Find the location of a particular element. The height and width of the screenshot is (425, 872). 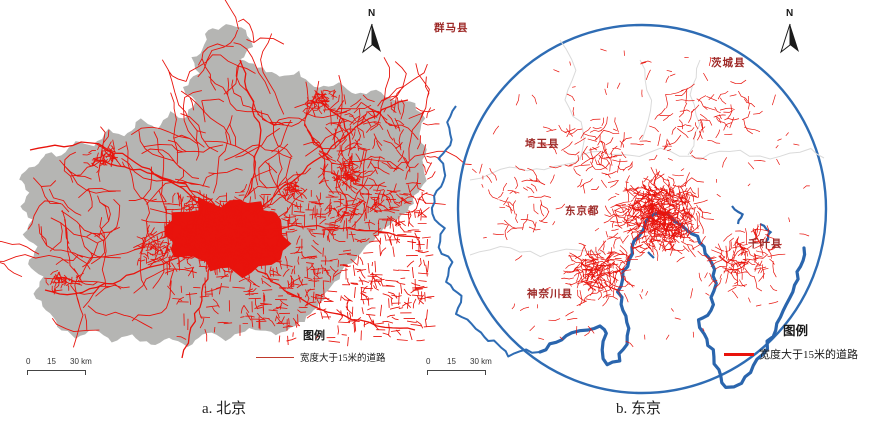

caption-beijing: a. 北京 is located at coordinates (224, 409).